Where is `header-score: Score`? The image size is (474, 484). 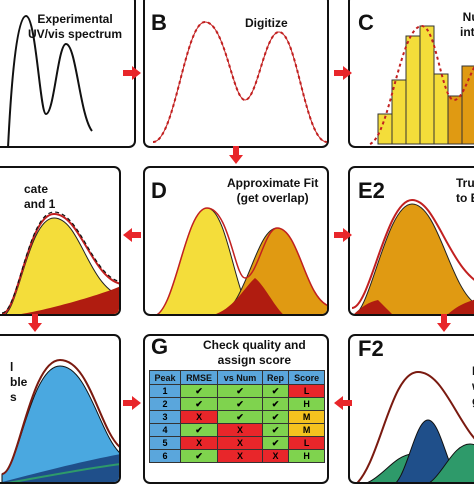 header-score: Score is located at coordinates (306, 377).